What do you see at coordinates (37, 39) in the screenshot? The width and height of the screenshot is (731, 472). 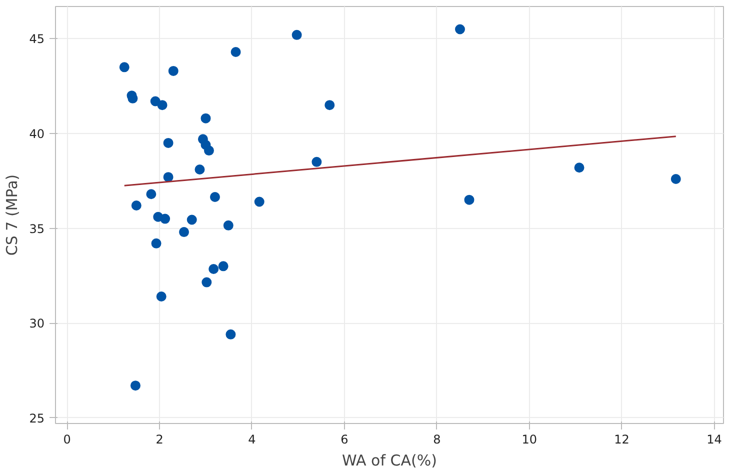 I see `y-tick-label: 45` at bounding box center [37, 39].